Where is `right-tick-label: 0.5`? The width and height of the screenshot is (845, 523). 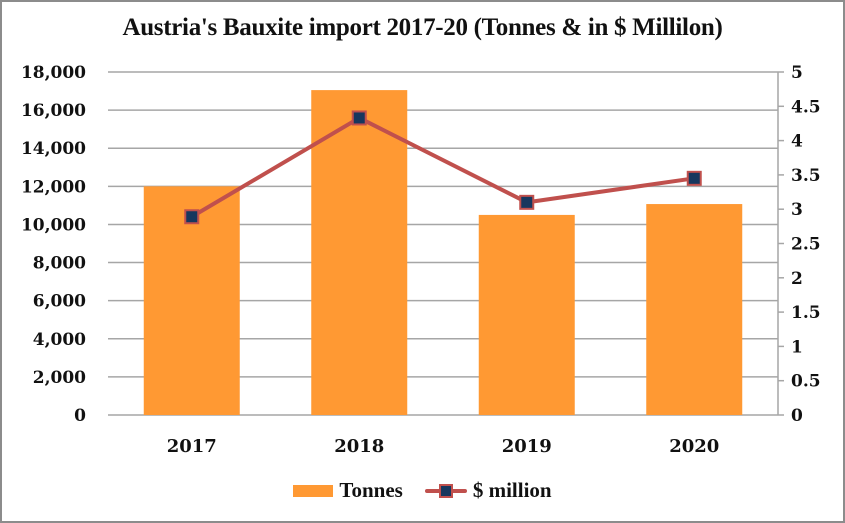
right-tick-label: 0.5 is located at coordinates (806, 382).